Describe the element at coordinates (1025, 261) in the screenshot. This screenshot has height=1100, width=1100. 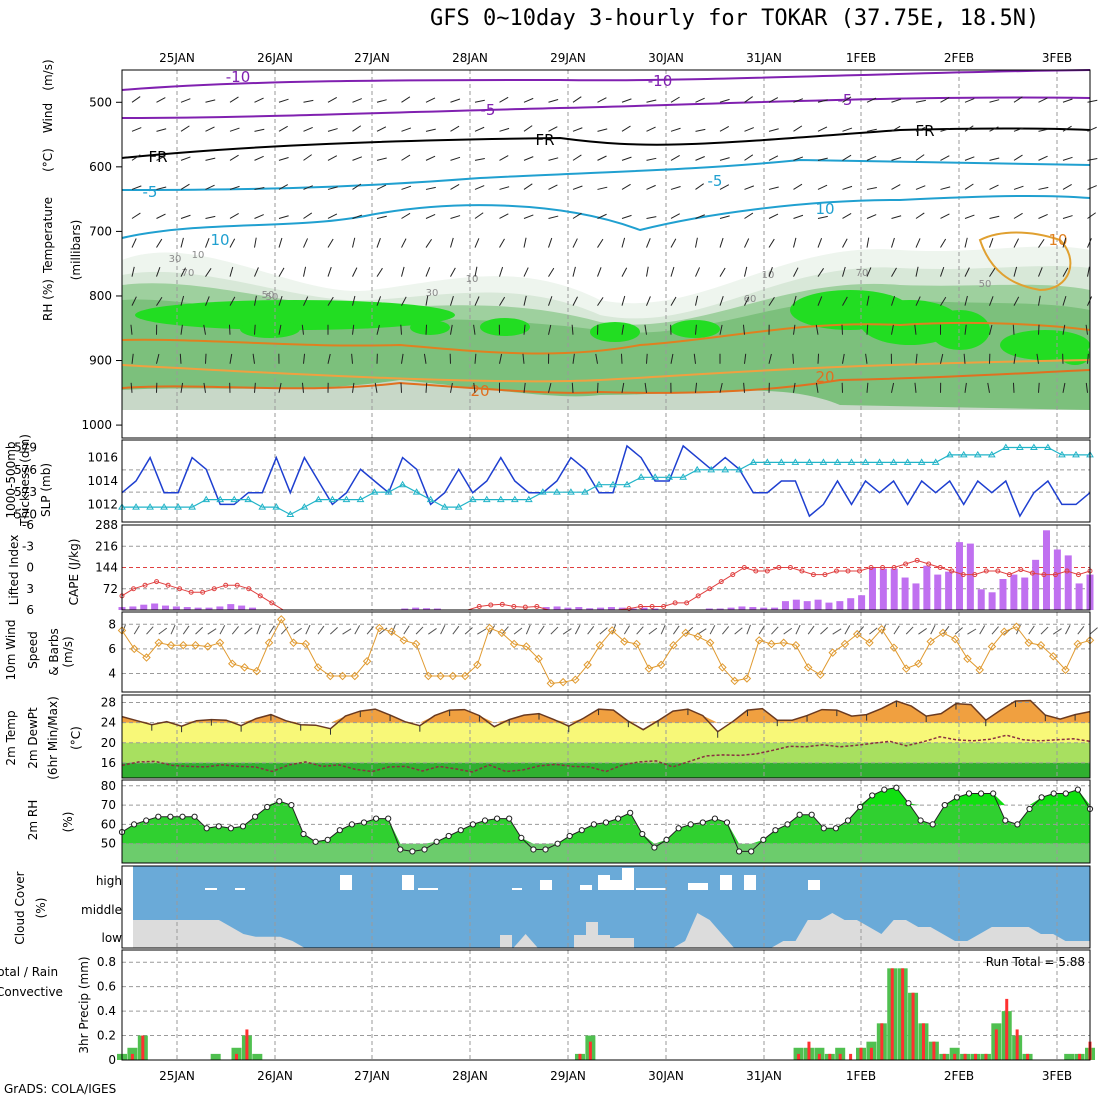
I see `temp-contour-loop` at that location.